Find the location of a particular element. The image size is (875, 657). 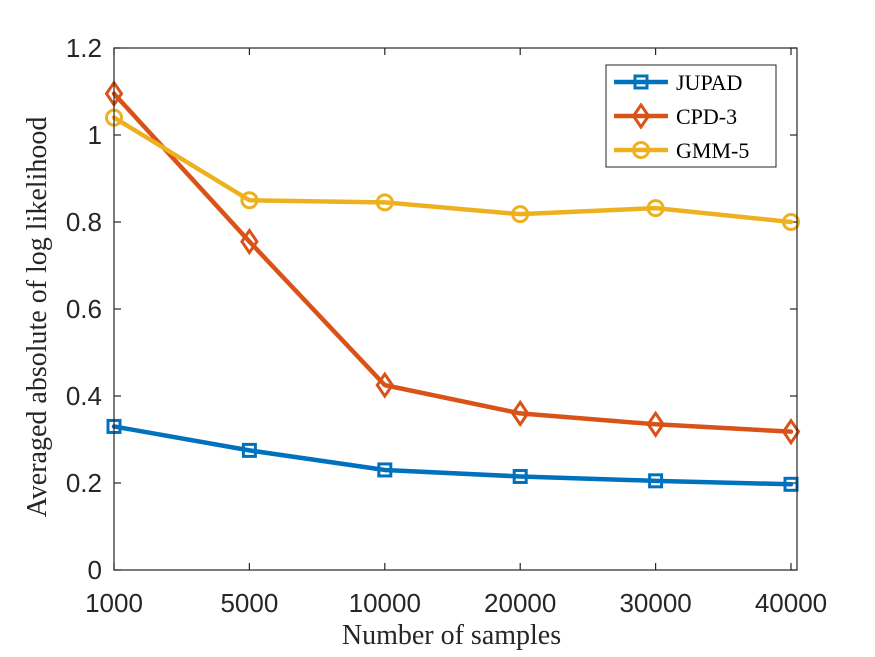

y-tick-label: 0.2 is located at coordinates (84, 483).